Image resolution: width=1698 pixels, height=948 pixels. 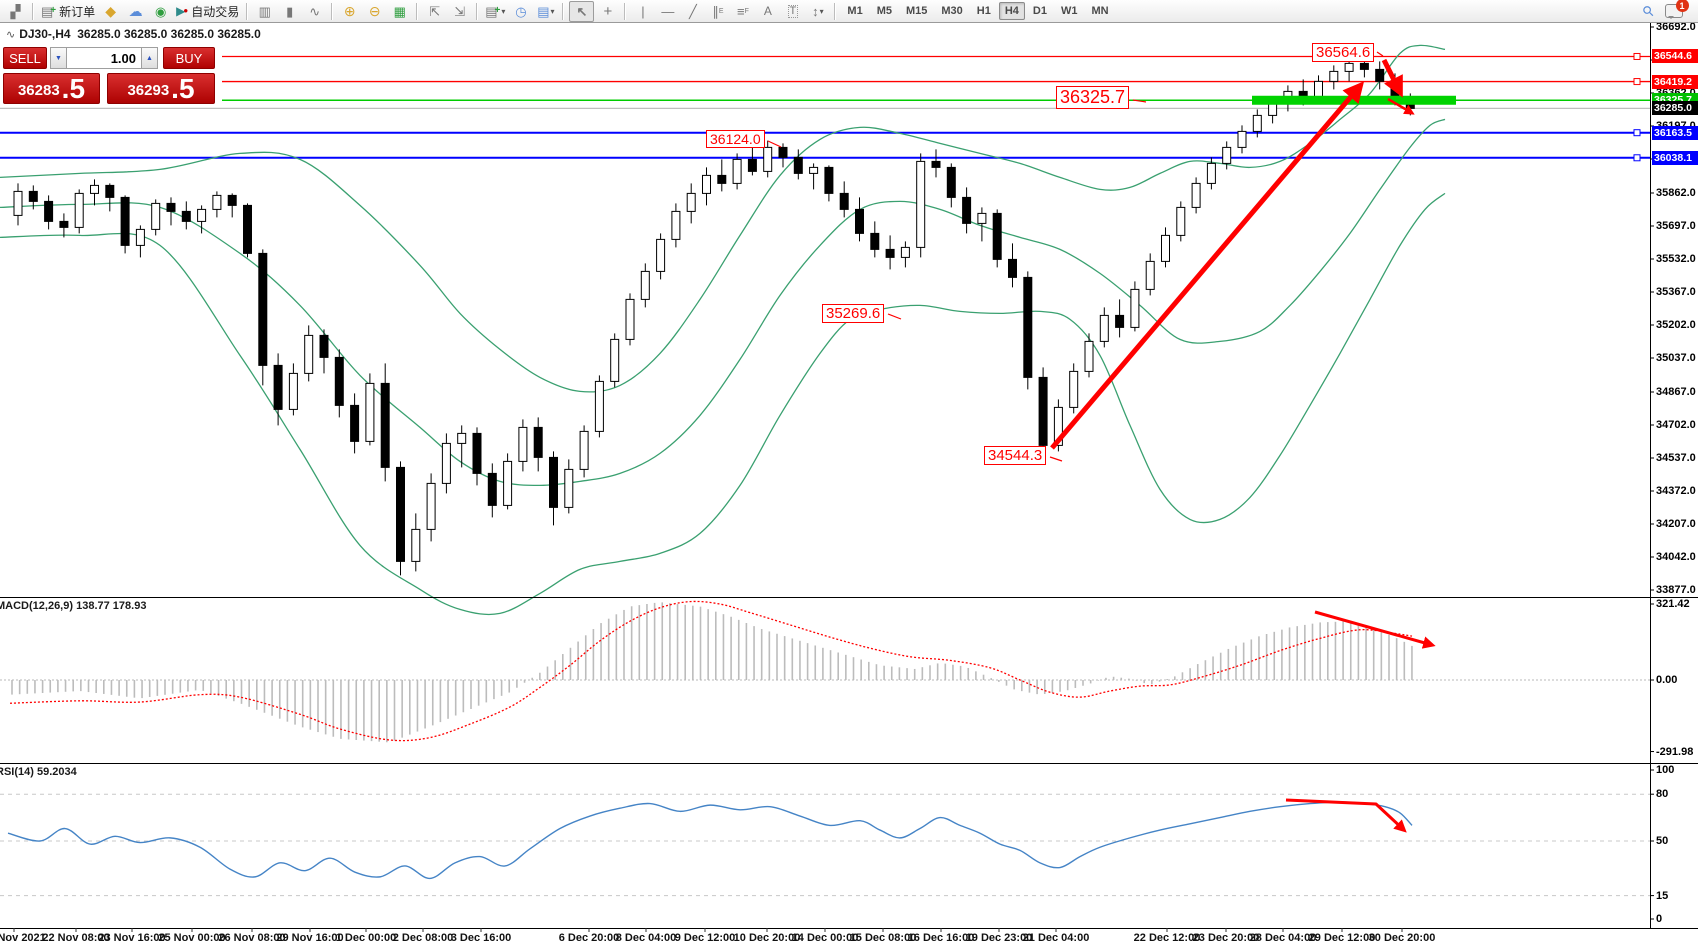 I want to click on label-tool-button: T, so click(x=792, y=11).